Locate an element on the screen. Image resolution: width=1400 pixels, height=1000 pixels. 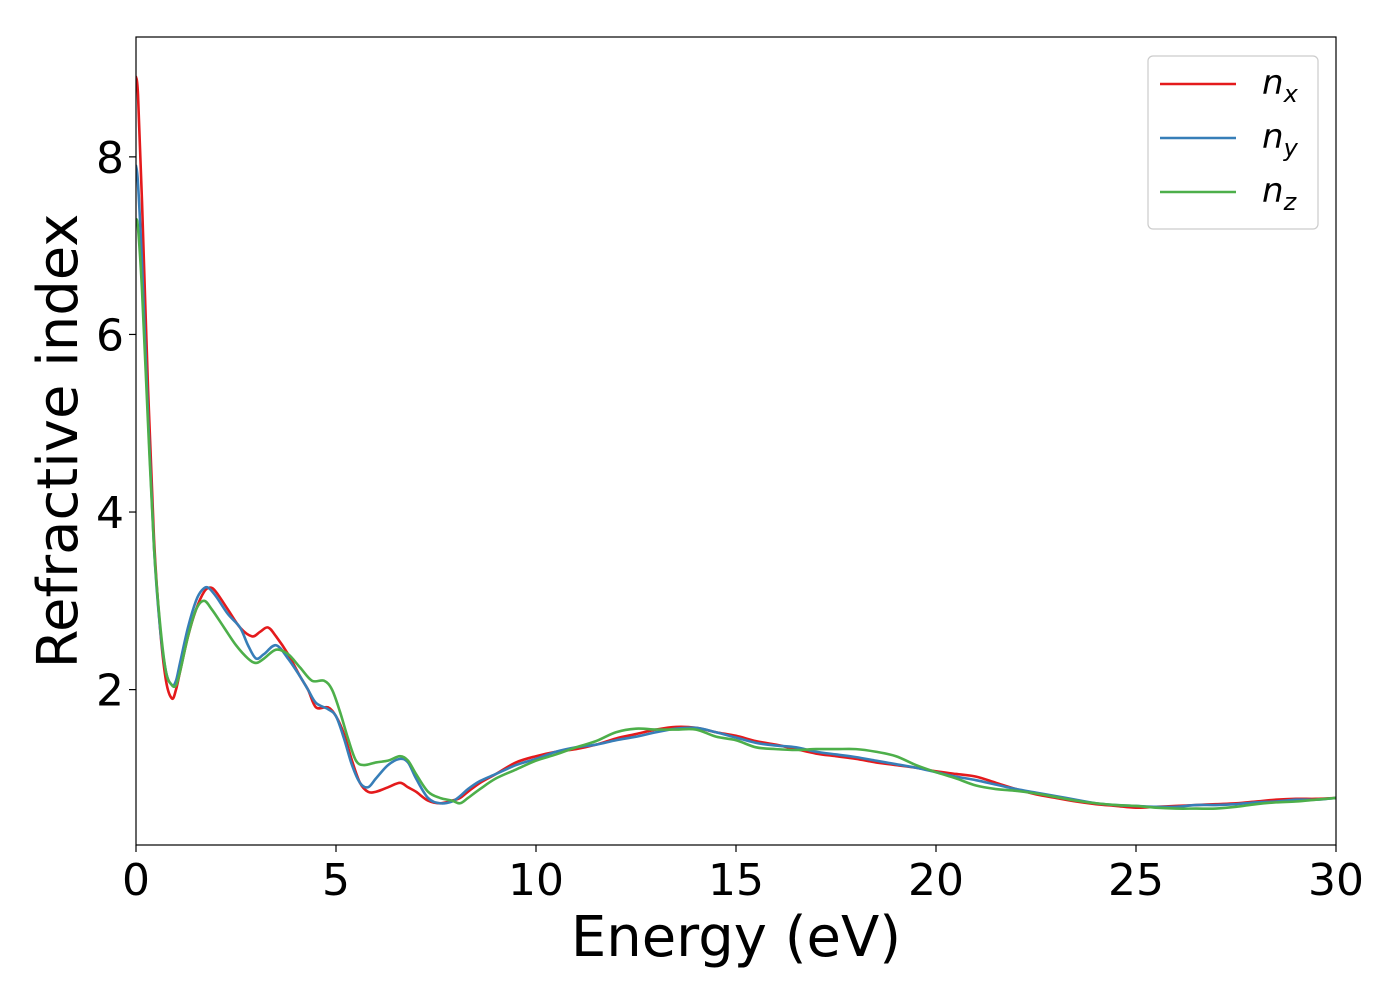
y-tick-label: 8 is located at coordinates (110, 158).